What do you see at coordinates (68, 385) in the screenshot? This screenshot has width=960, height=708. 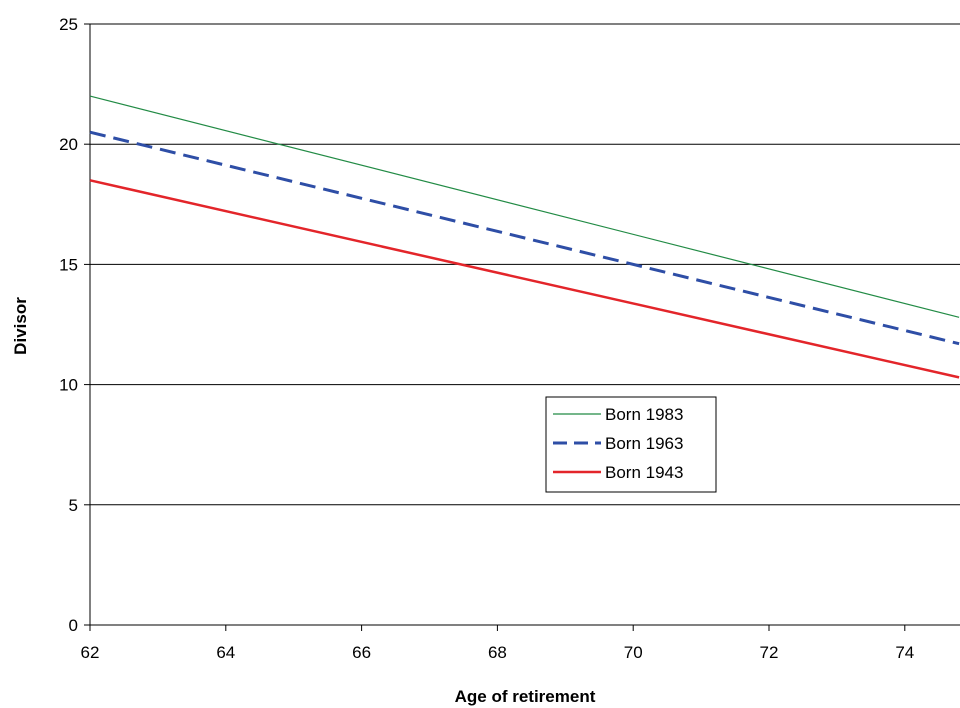 I see `y-tick-label: 10` at bounding box center [68, 385].